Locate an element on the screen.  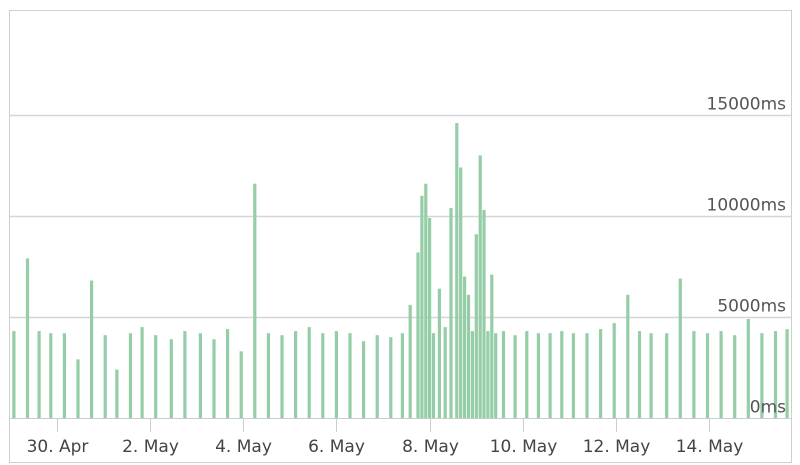
y-tick-label: 15000ms is located at coordinates (747, 105).